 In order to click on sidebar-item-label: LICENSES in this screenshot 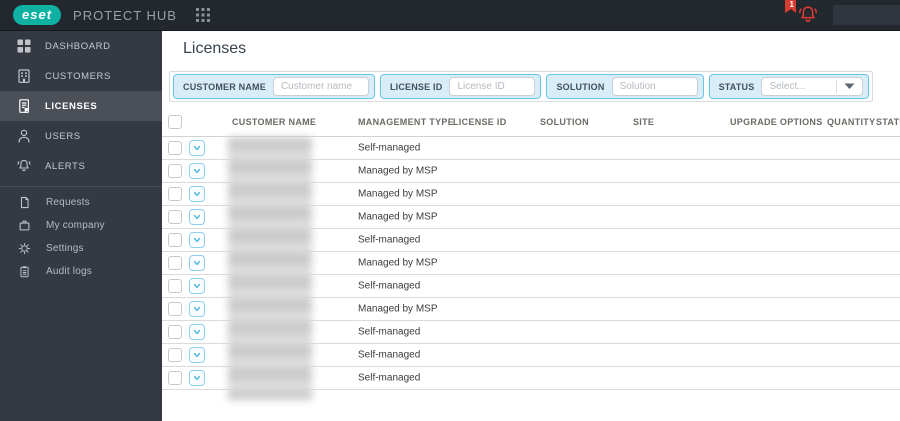, I will do `click(71, 106)`.